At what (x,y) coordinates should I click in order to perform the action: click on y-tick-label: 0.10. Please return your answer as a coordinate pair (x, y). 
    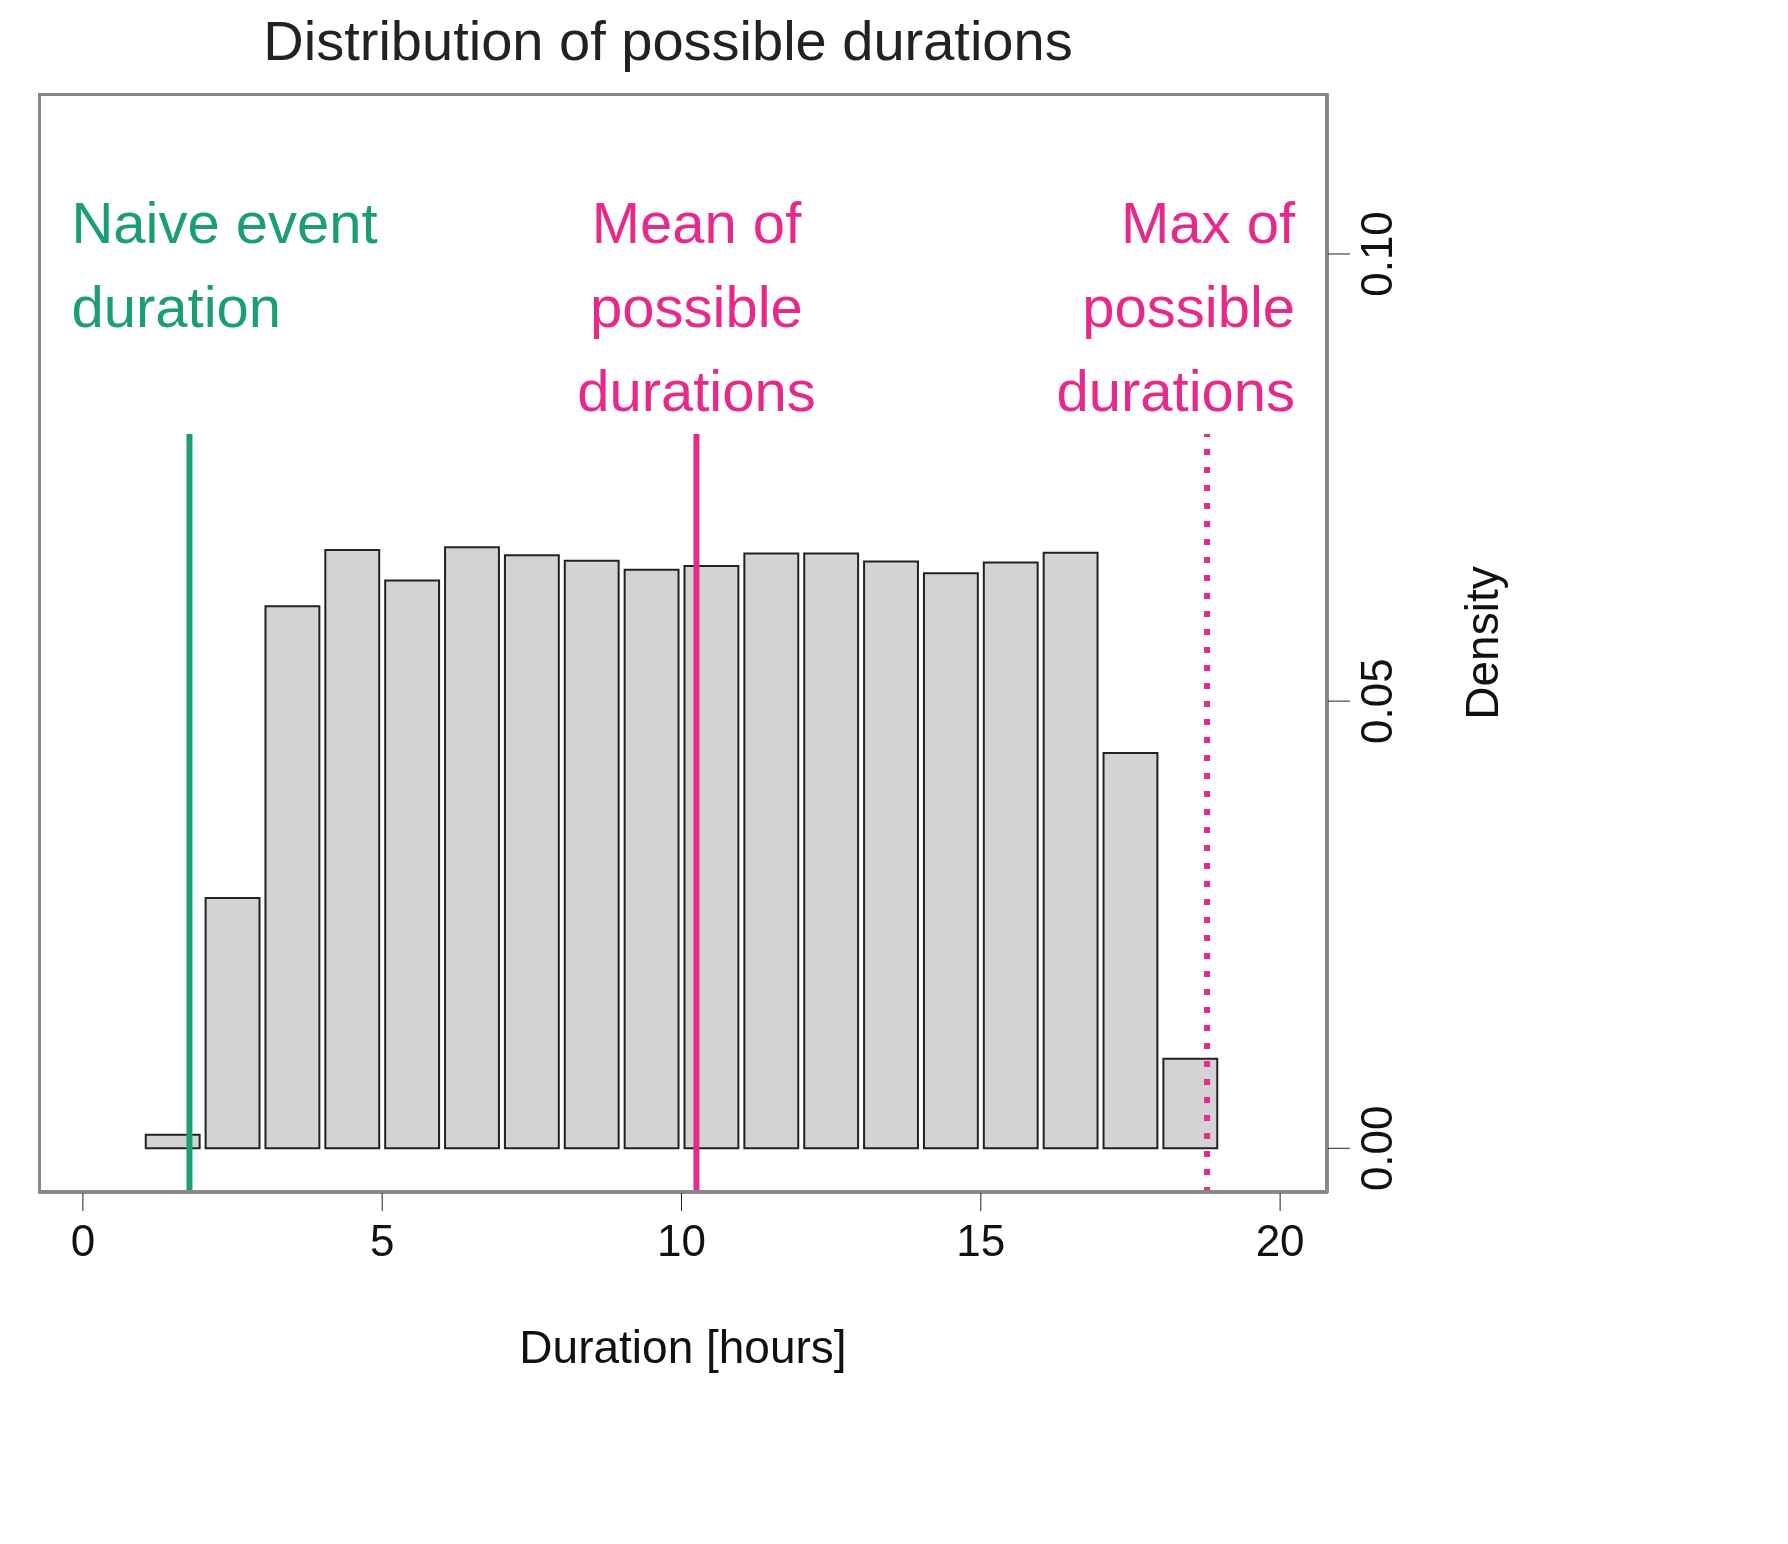
    Looking at the image, I should click on (1376, 254).